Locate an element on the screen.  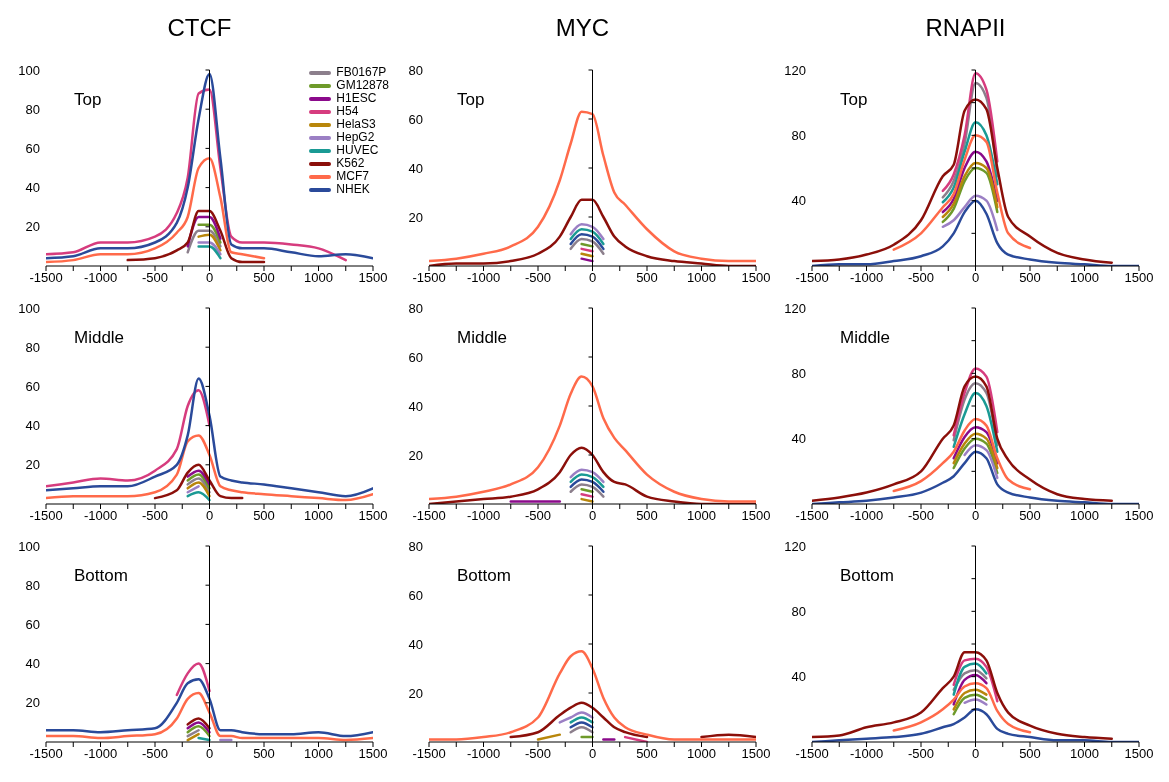
legend-label: GM12878 is located at coordinates (362, 85).